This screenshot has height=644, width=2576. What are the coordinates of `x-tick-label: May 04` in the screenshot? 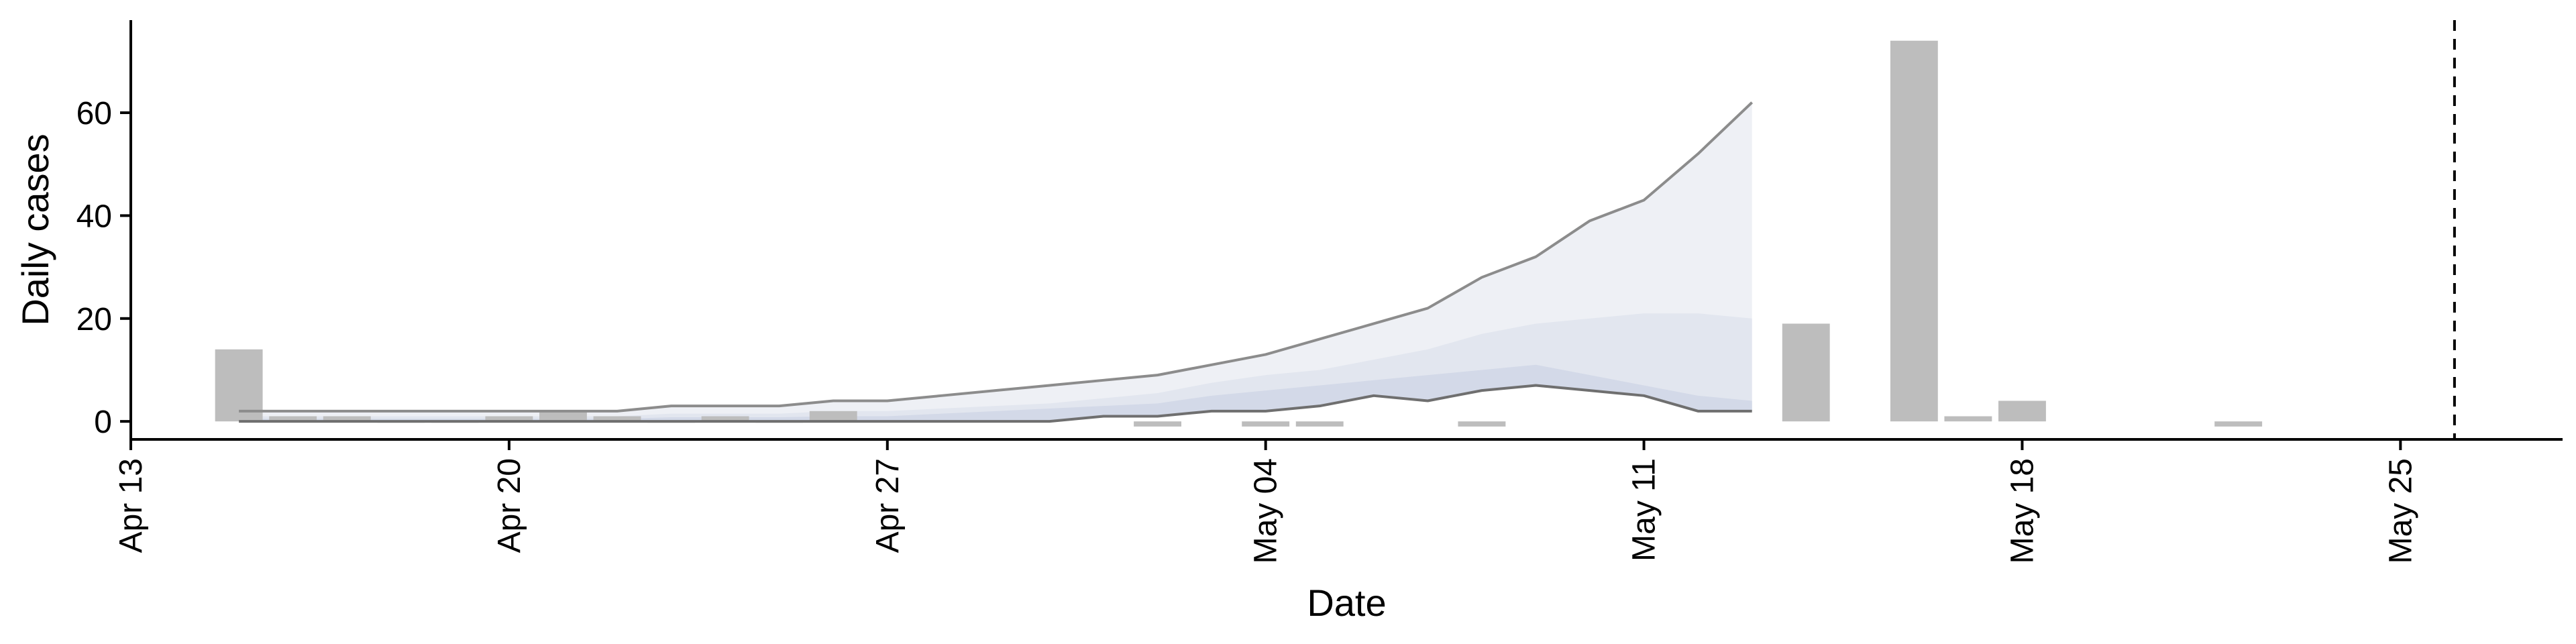 It's located at (1266, 511).